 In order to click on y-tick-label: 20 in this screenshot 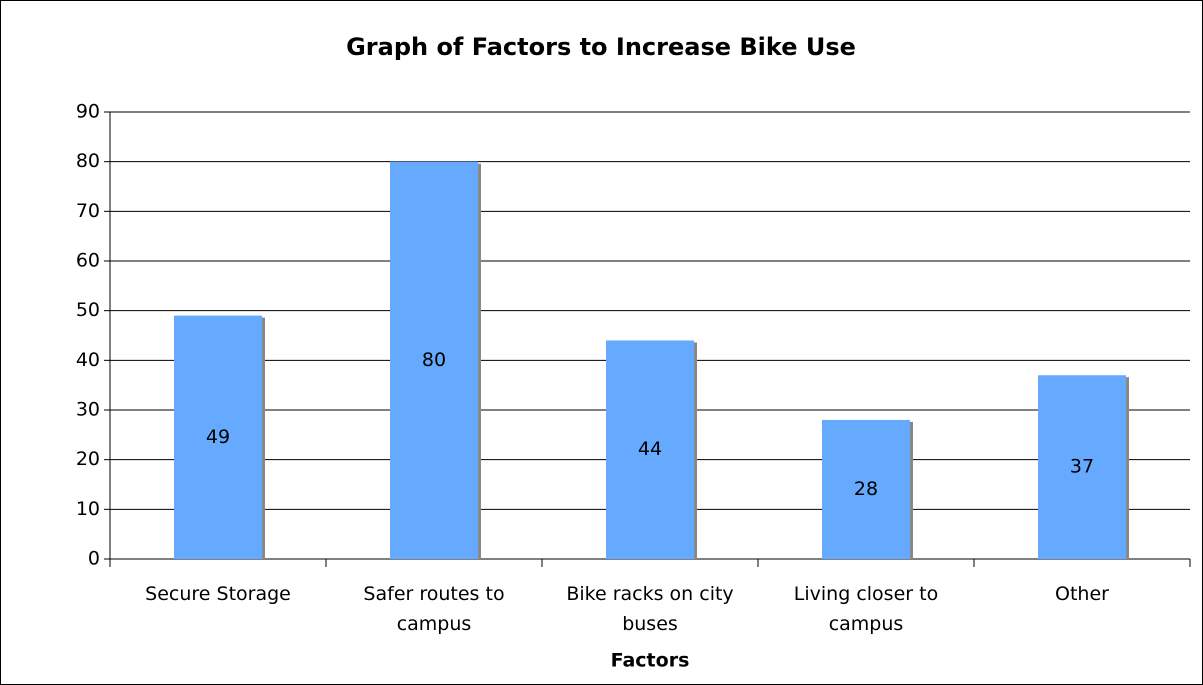, I will do `click(88, 459)`.